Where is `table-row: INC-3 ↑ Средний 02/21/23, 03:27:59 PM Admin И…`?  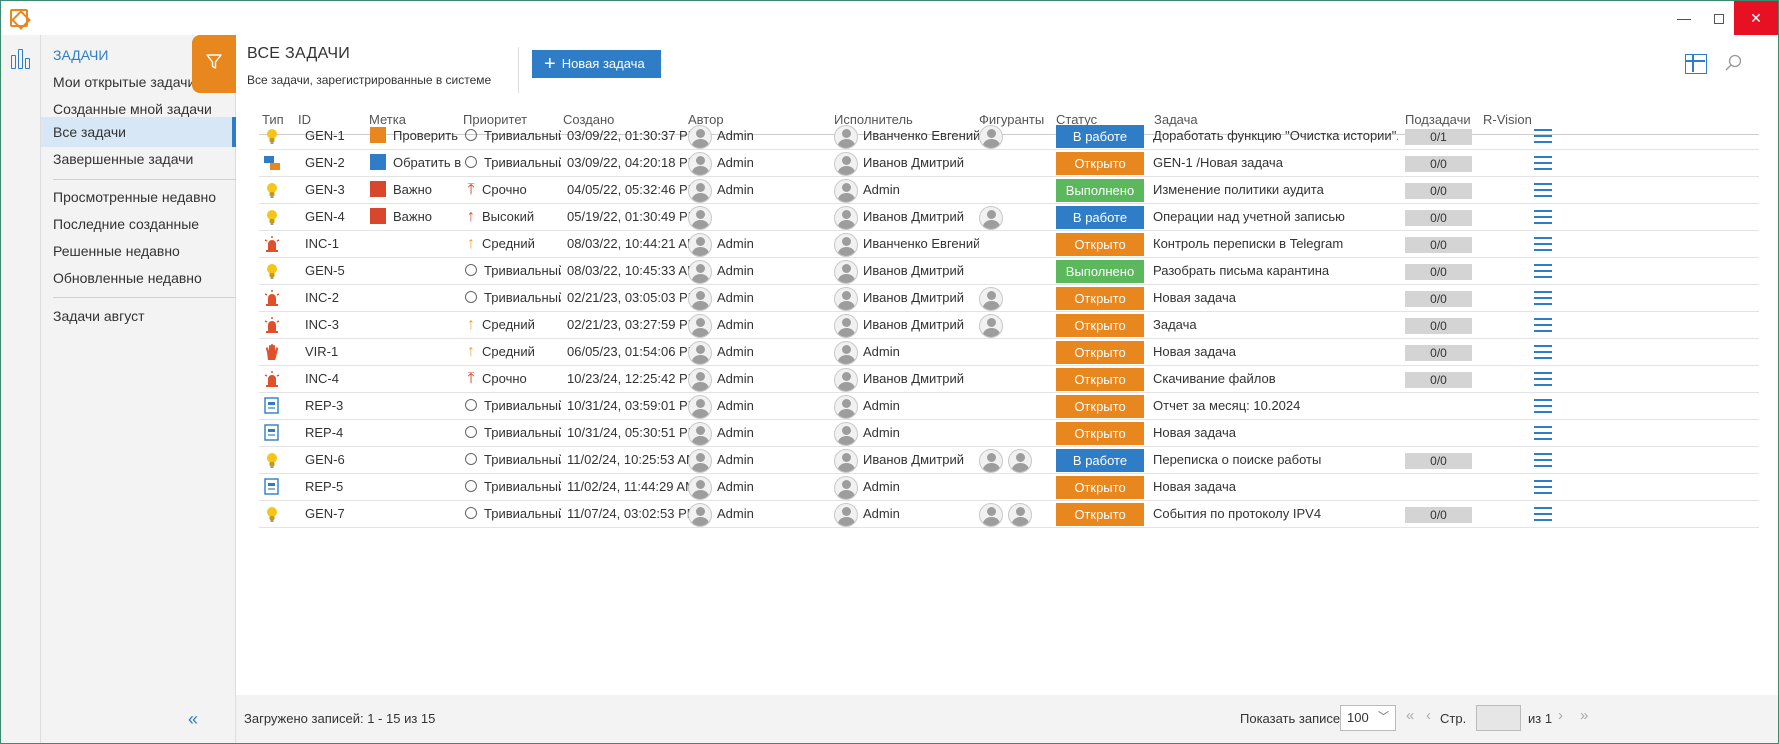
table-row: INC-3 ↑ Средний 02/21/23, 03:27:59 PM Admin И… is located at coordinates (1009, 325).